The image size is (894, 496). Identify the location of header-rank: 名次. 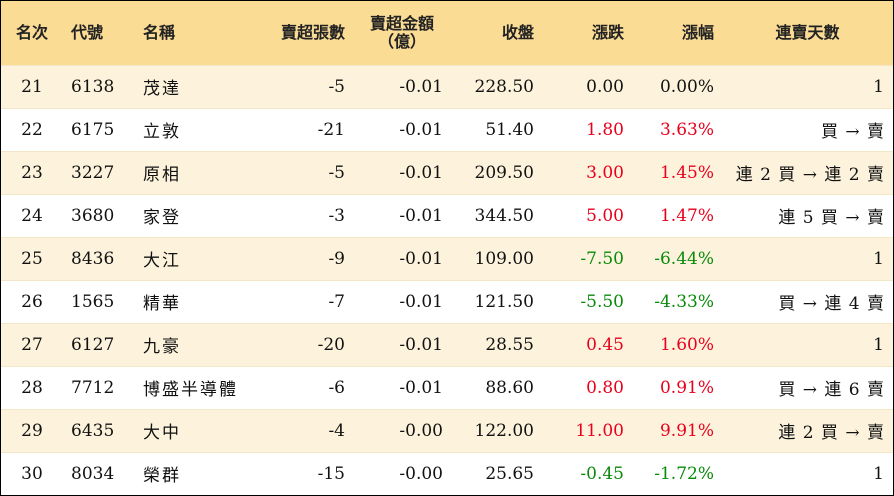
(31, 32).